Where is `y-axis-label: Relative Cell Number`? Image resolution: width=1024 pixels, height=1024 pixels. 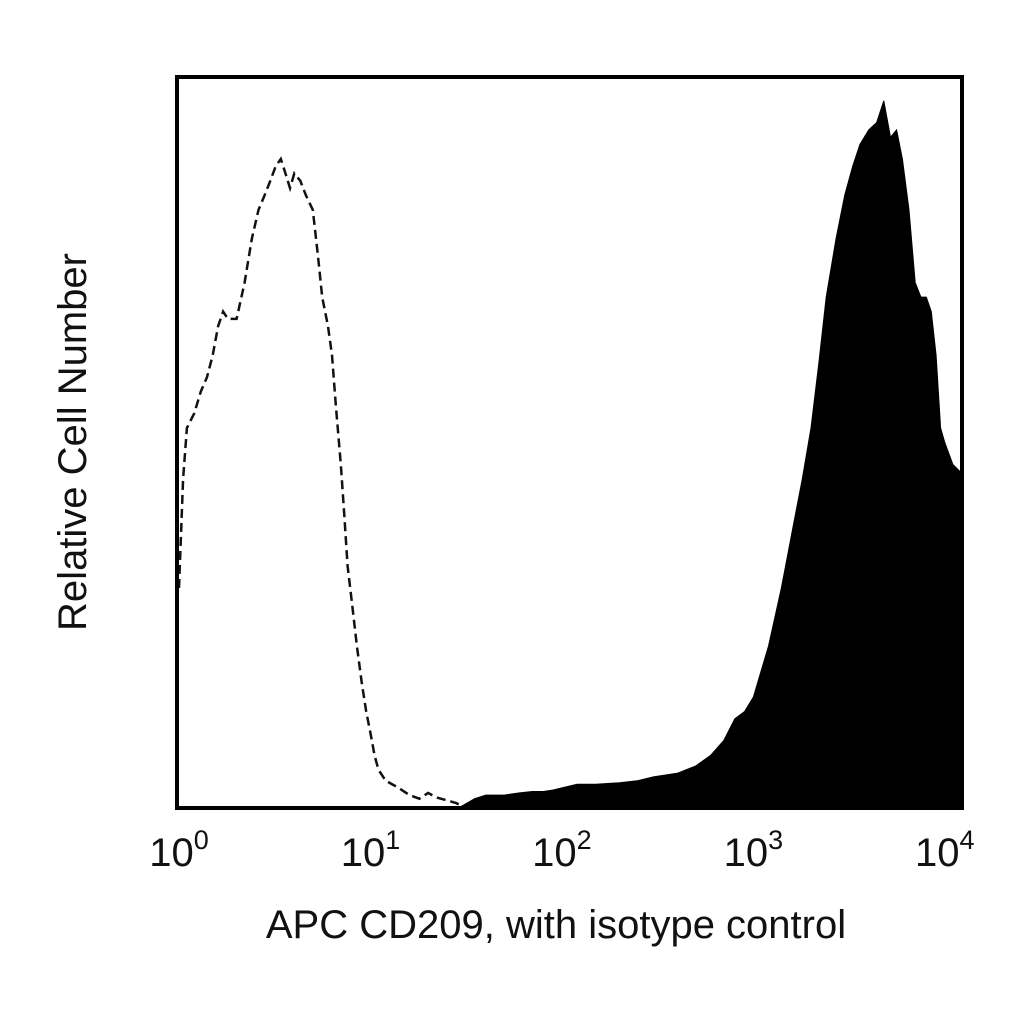 y-axis-label: Relative Cell Number is located at coordinates (73, 442).